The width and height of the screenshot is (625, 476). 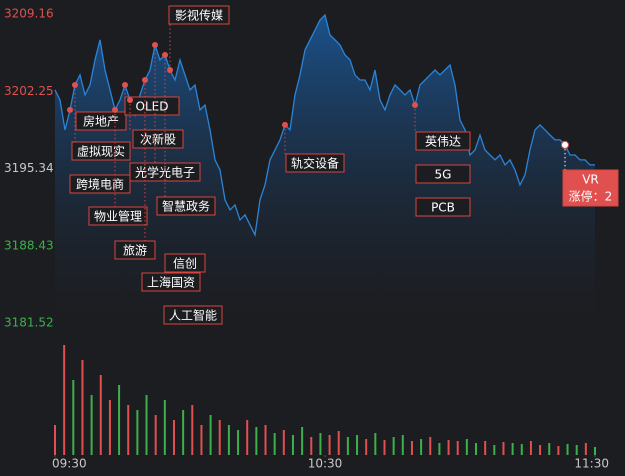 What do you see at coordinates (591, 464) in the screenshot?
I see `x-tick-label: 11:30` at bounding box center [591, 464].